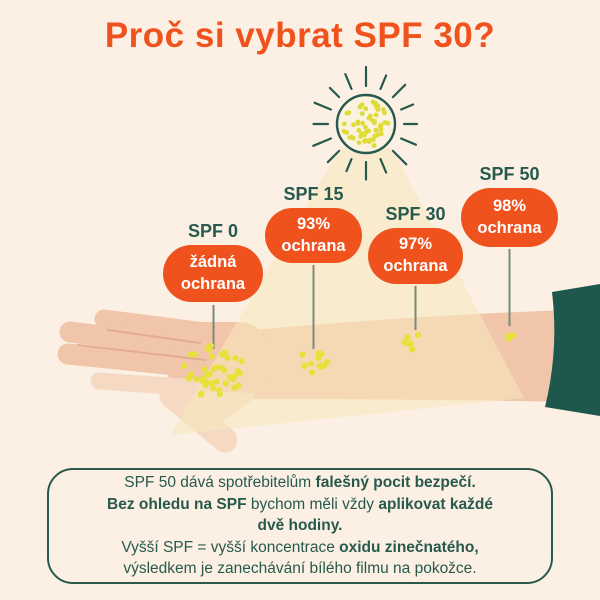 Image resolution: width=600 pixels, height=600 pixels. I want to click on sun-rays, so click(365, 123).